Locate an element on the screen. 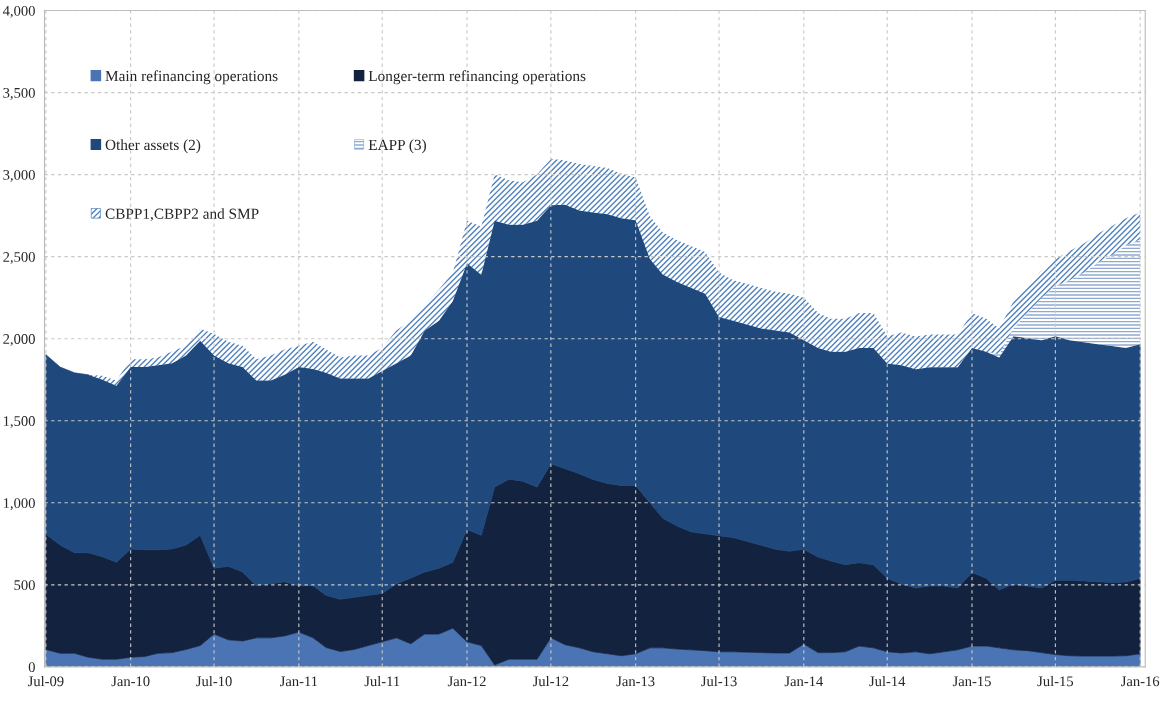 The height and width of the screenshot is (702, 1171). y-tick-label: 1,500 is located at coordinates (19, 422).